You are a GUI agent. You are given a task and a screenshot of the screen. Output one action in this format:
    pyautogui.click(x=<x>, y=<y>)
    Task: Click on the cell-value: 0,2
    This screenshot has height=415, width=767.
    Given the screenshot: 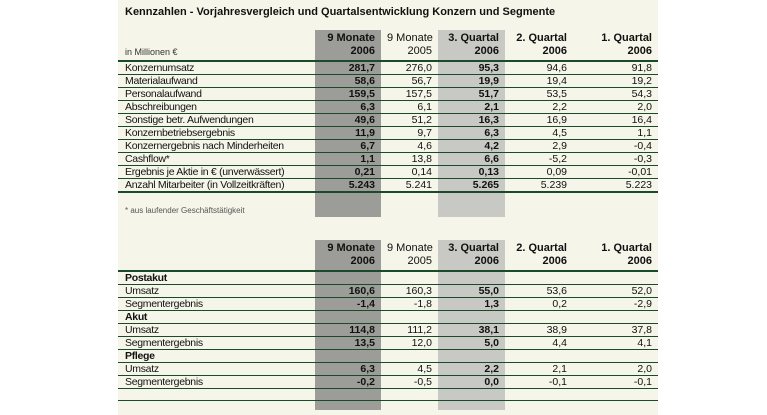 What is the action you would take?
    pyautogui.click(x=539, y=304)
    